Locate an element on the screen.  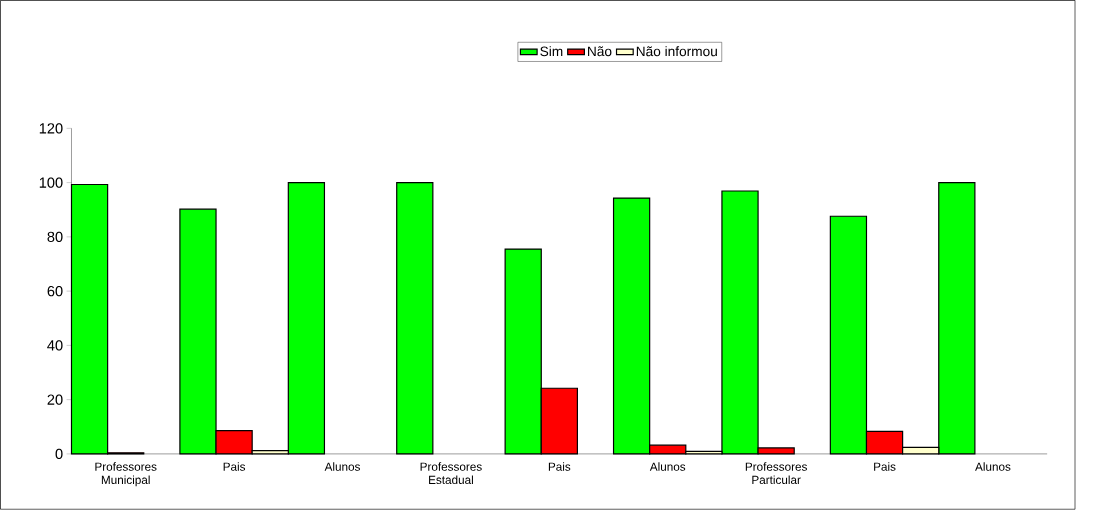
legend-label: Não informou is located at coordinates (676, 51).